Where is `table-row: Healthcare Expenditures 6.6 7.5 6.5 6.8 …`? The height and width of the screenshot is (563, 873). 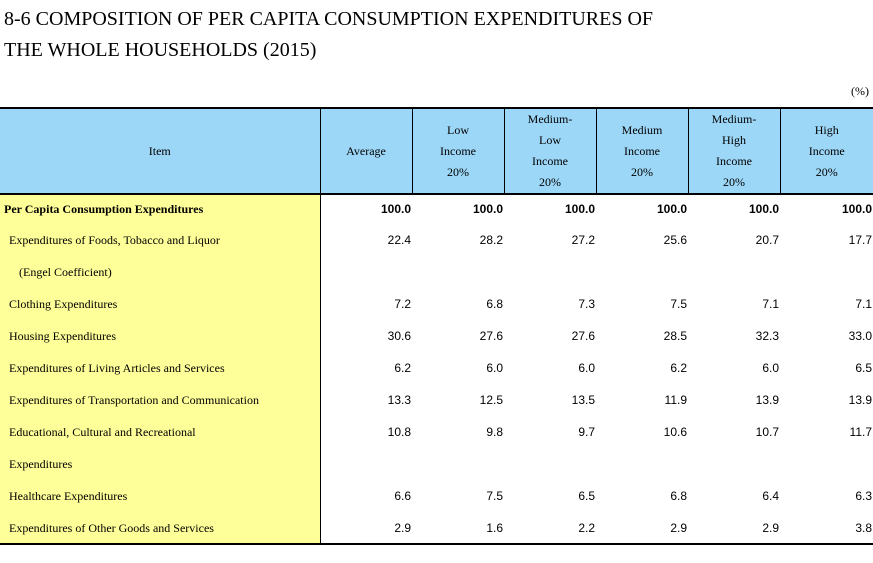
table-row: Healthcare Expenditures 6.6 7.5 6.5 6.8 … is located at coordinates (436, 498).